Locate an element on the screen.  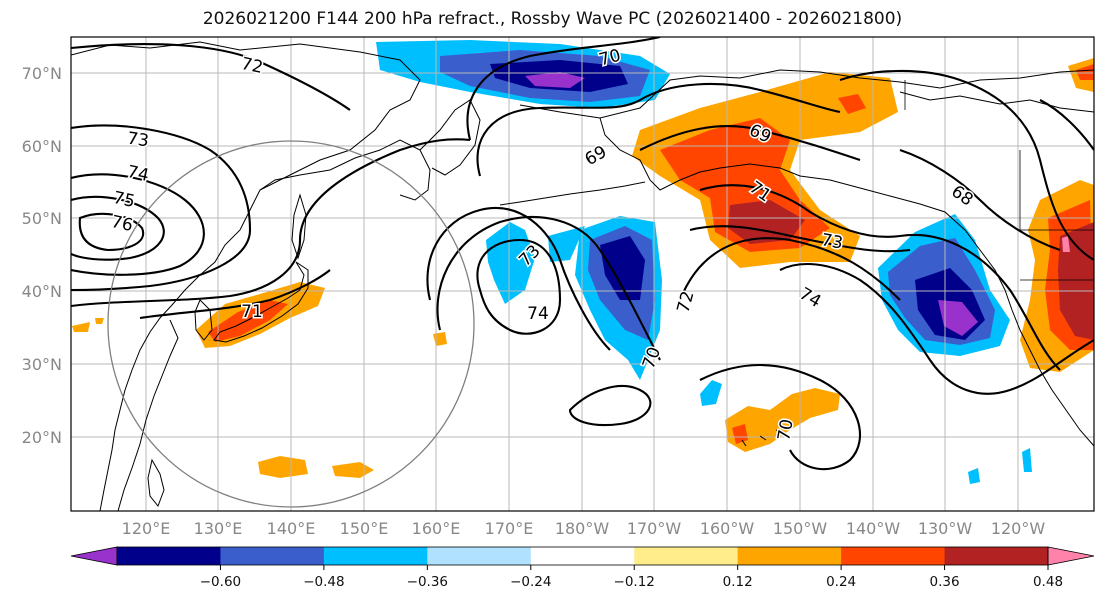
contour-70-hawaii is located at coordinates (780, 417).